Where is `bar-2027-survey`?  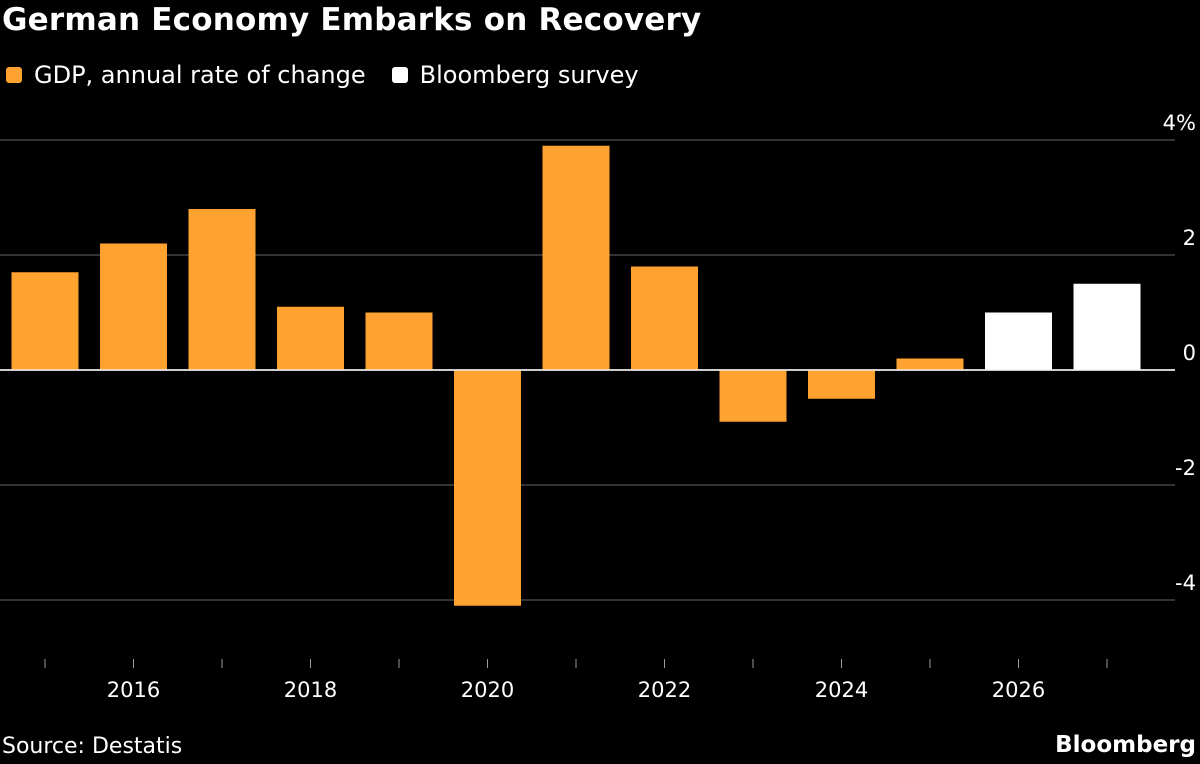 bar-2027-survey is located at coordinates (1107, 326).